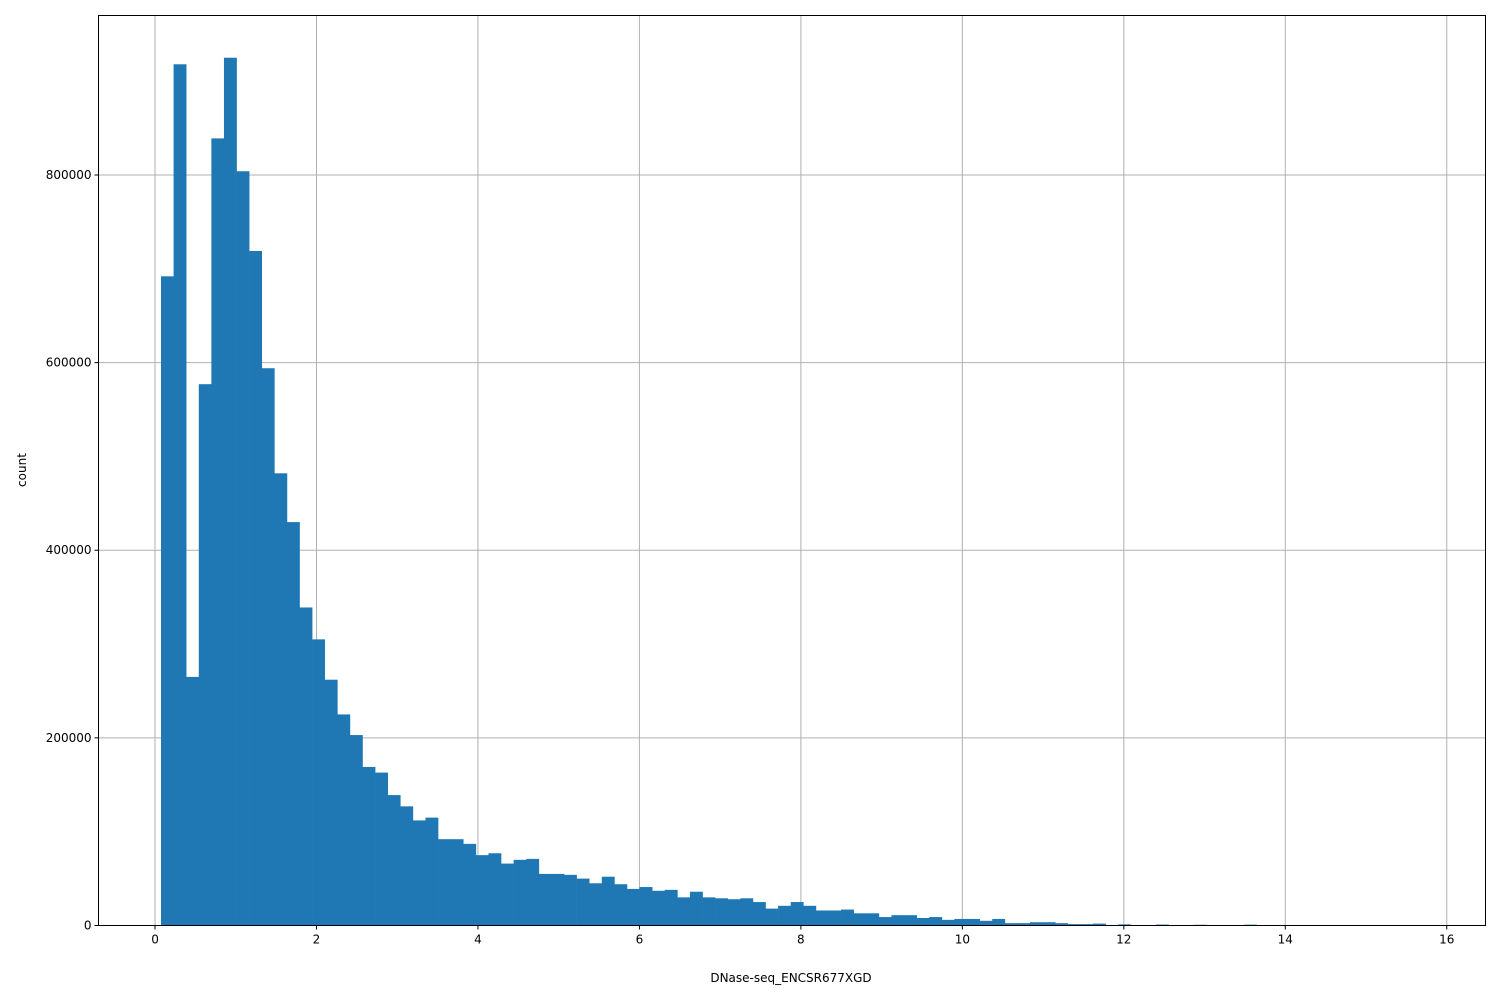 The image size is (1500, 1004). I want to click on x-tick-label: 2, so click(317, 940).